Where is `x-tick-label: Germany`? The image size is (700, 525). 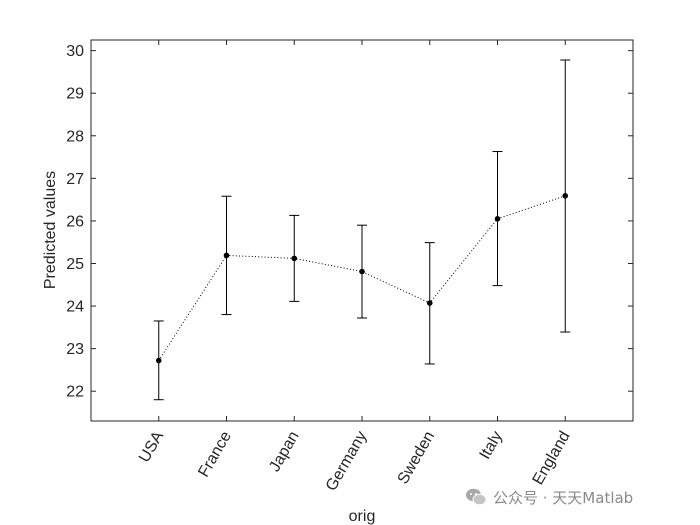
x-tick-label: Germany is located at coordinates (347, 461).